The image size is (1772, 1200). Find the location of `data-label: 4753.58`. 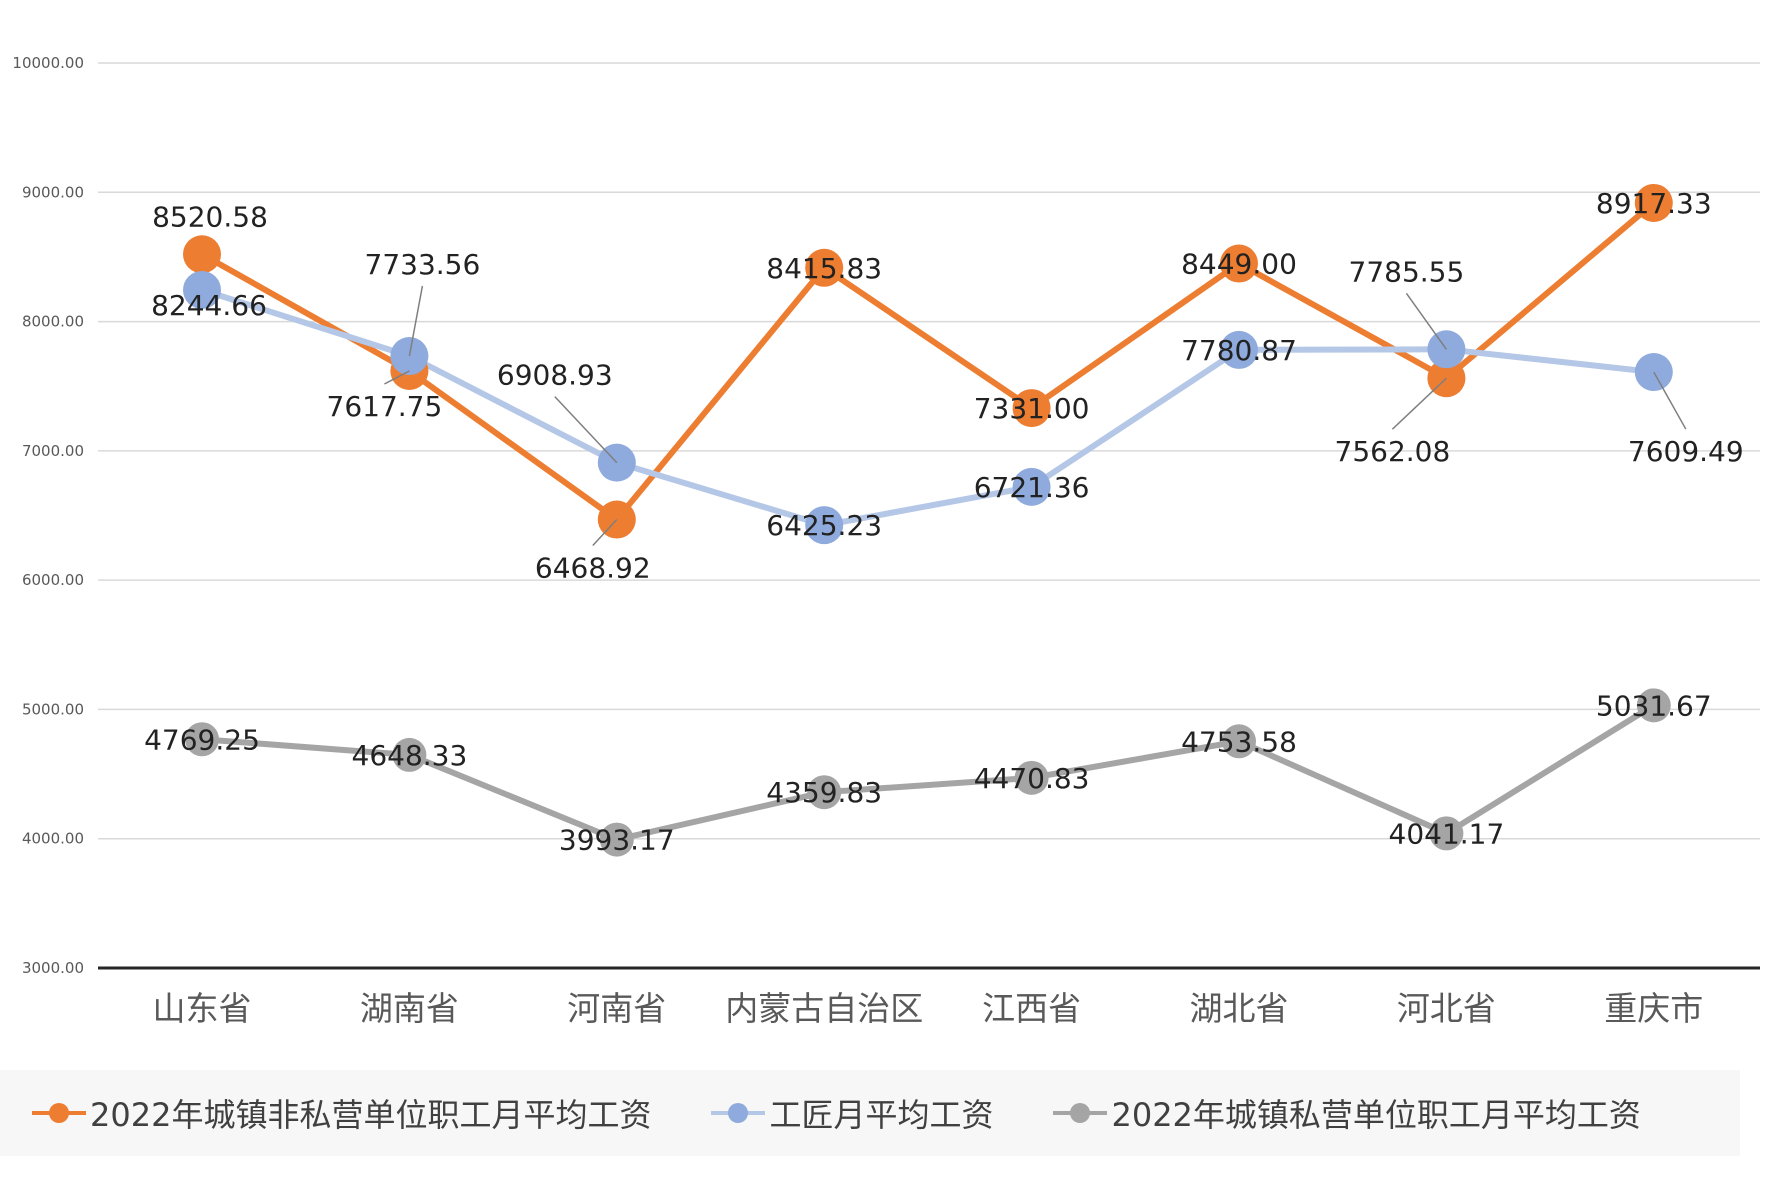

data-label: 4753.58 is located at coordinates (1239, 741).